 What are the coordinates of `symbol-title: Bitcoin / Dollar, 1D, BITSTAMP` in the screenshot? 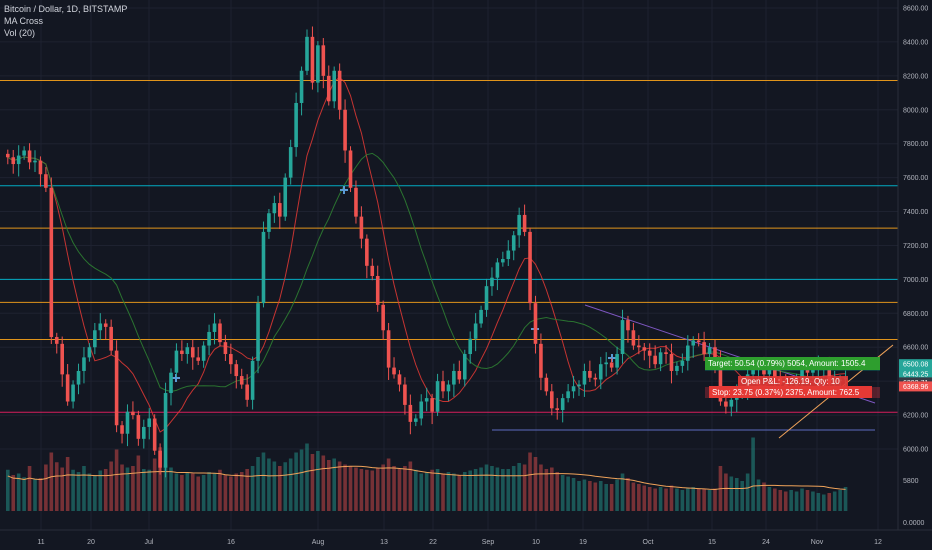 It's located at (66, 9).